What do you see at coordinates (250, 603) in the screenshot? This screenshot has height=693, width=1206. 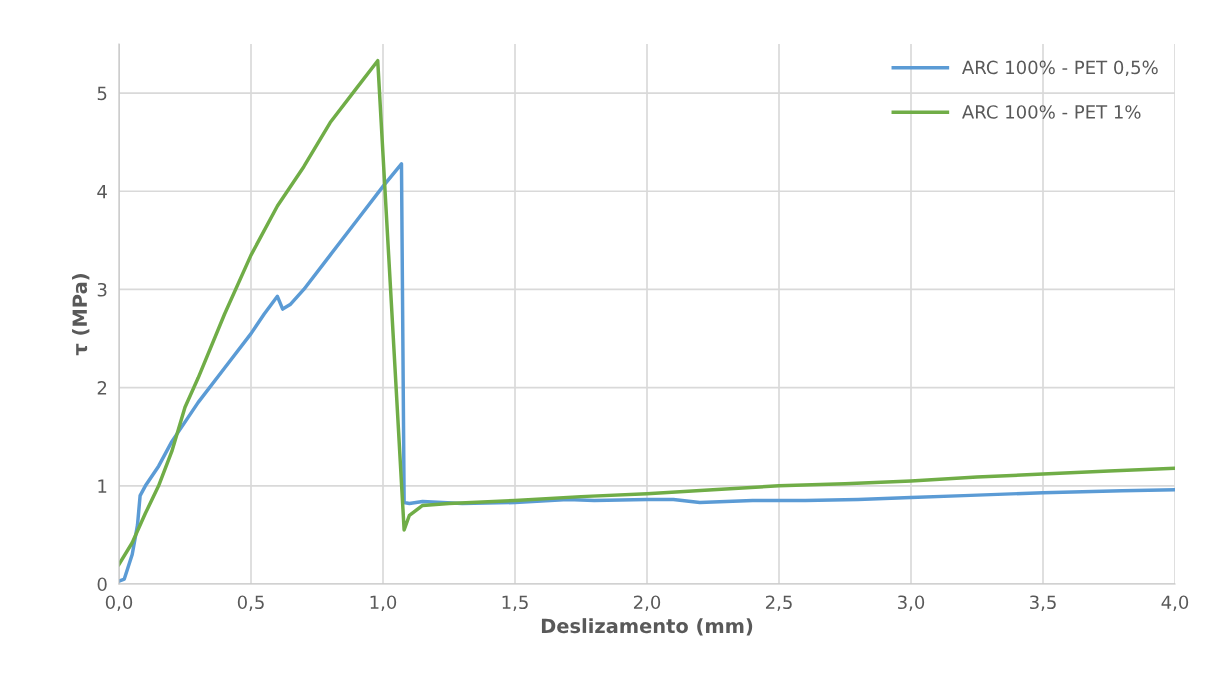 I see `x-tick-label: 0,5` at bounding box center [250, 603].